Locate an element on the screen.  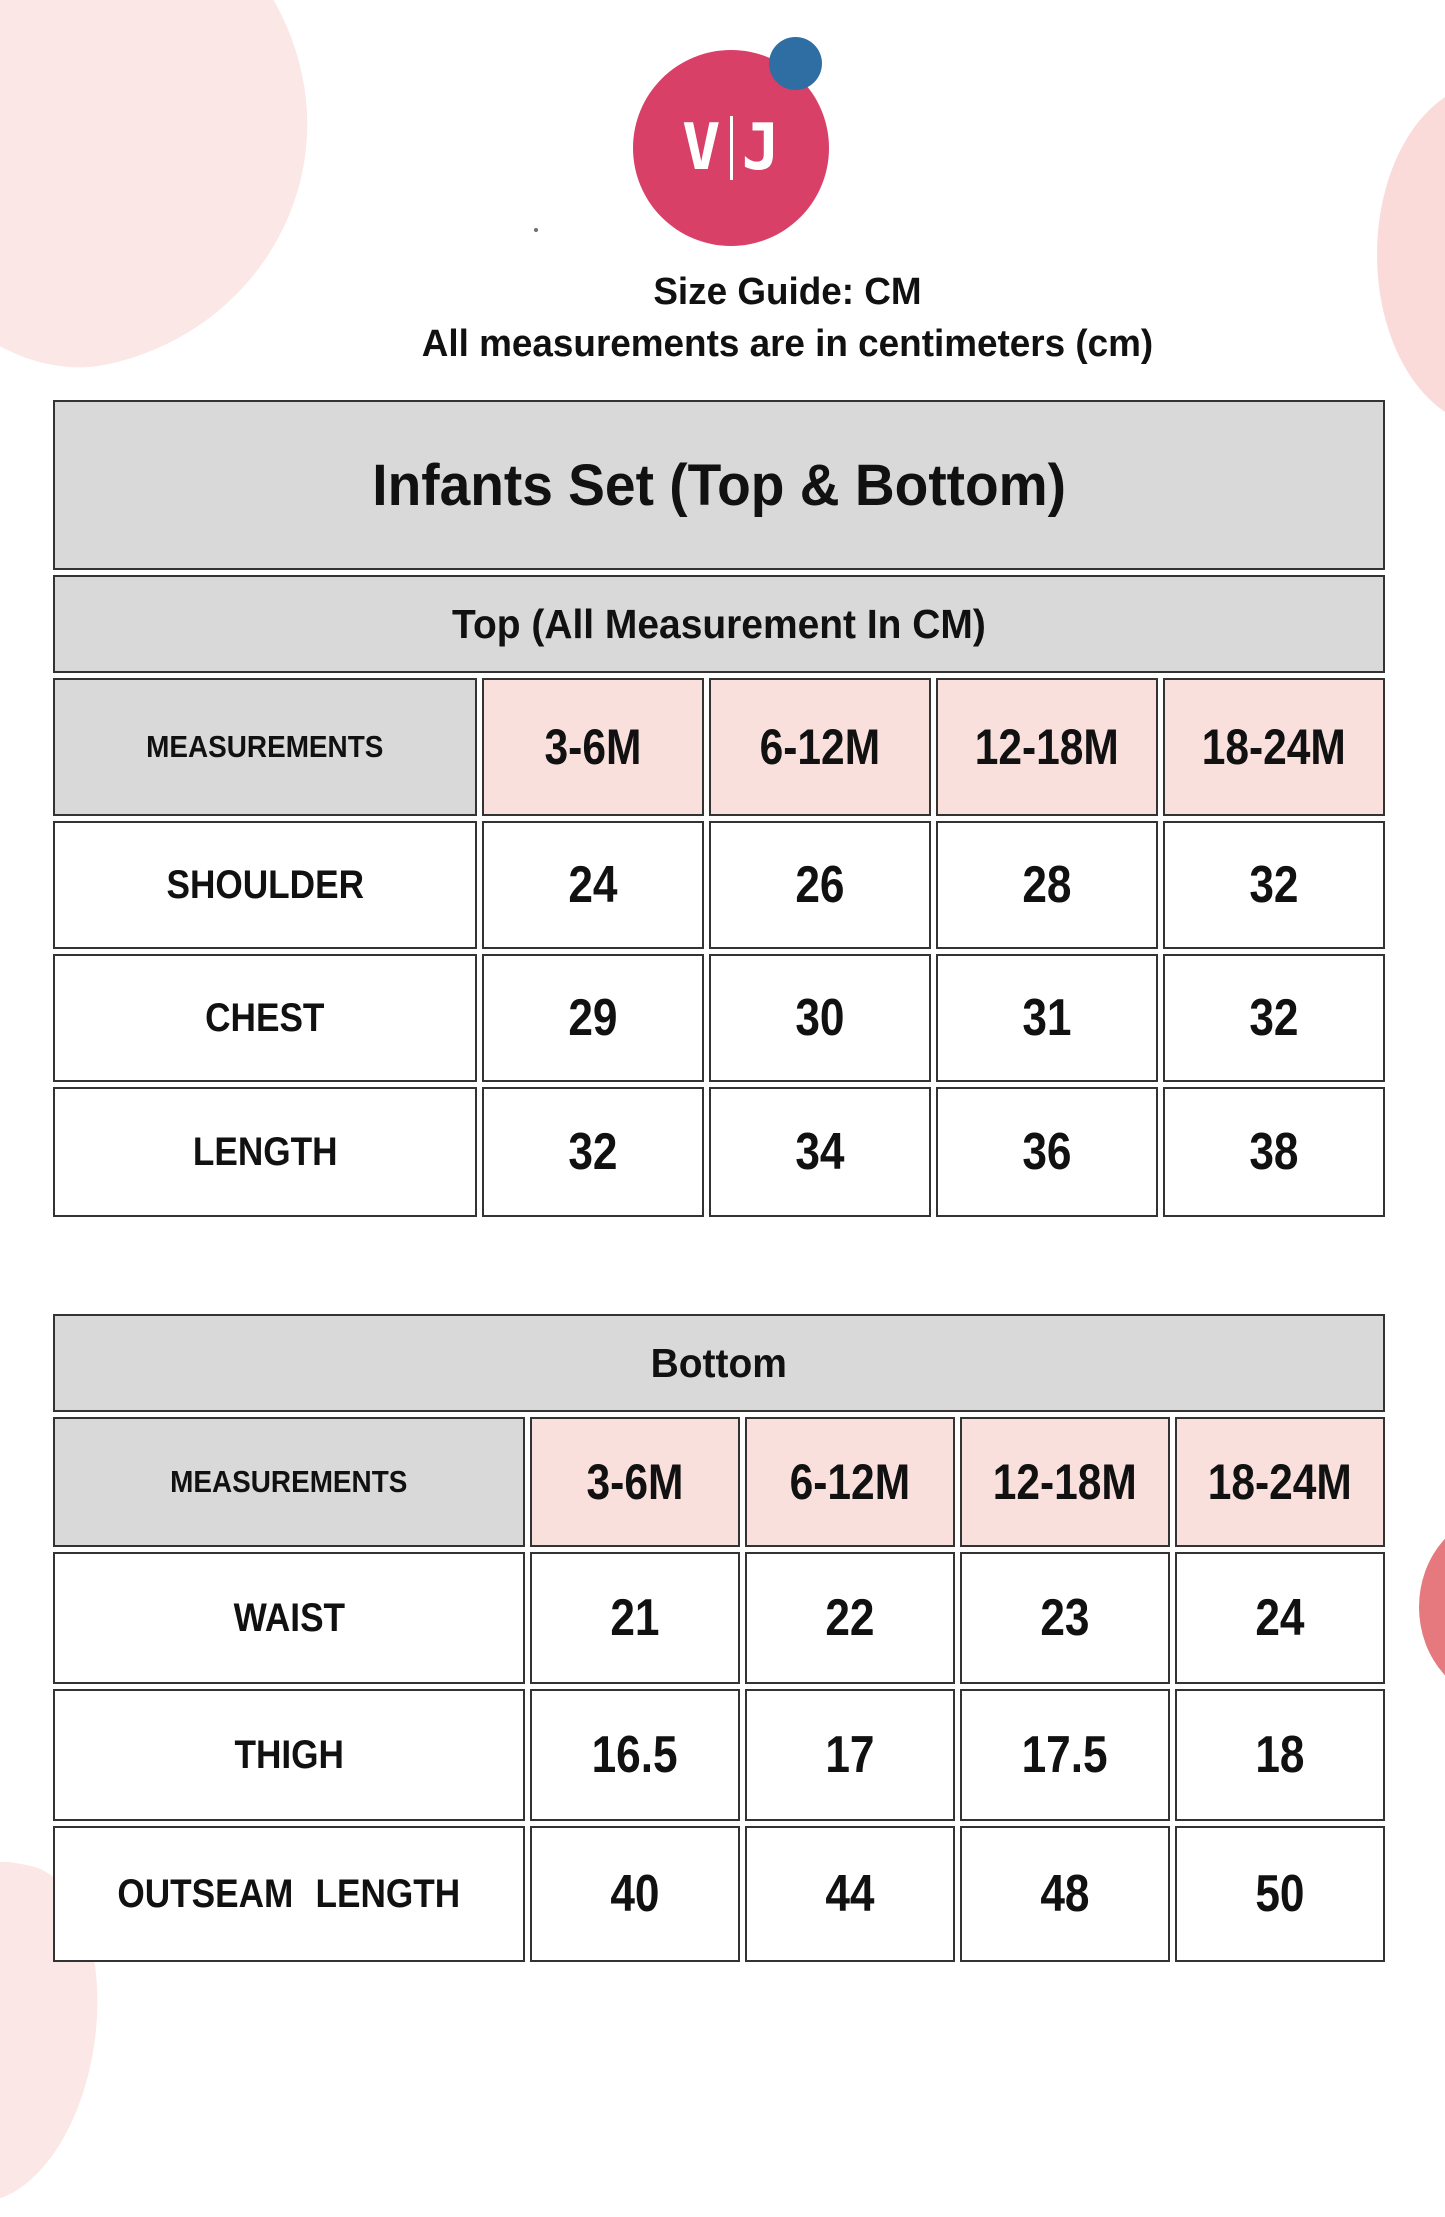
value-cell: 16.5 is located at coordinates (635, 1755).